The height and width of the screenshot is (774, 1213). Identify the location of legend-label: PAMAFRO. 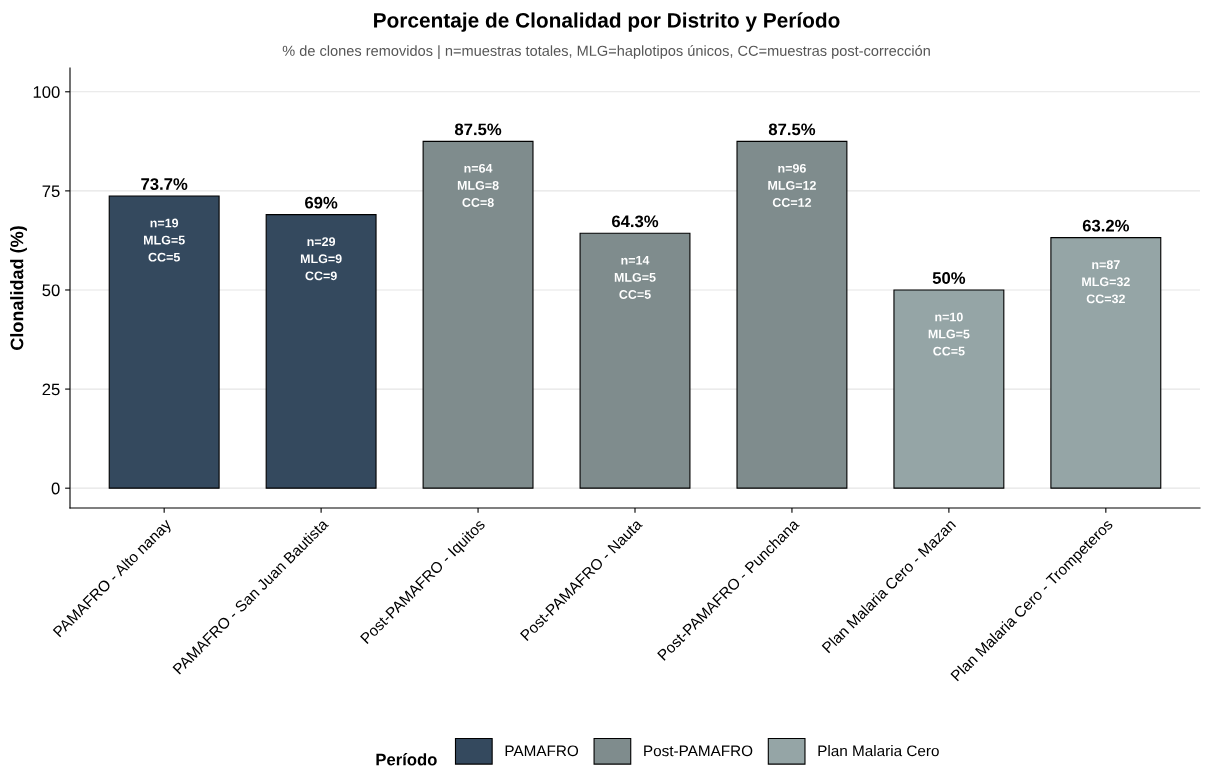
(542, 751).